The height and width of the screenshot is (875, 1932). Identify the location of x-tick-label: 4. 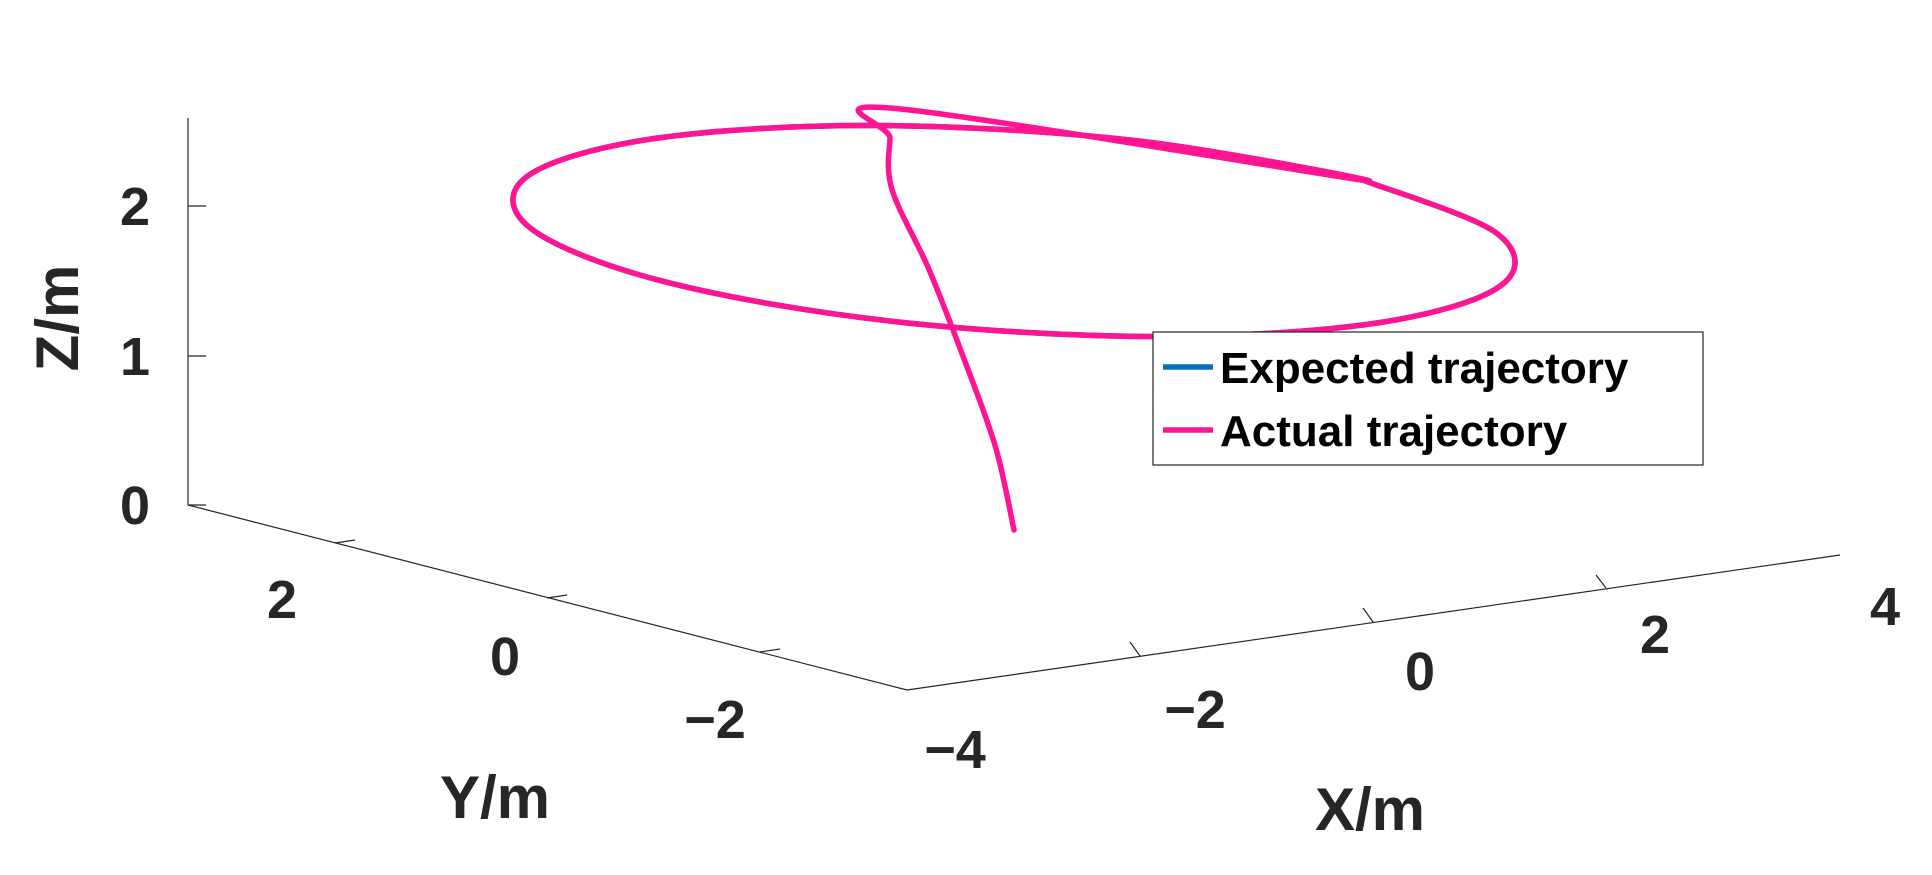
(1885, 607).